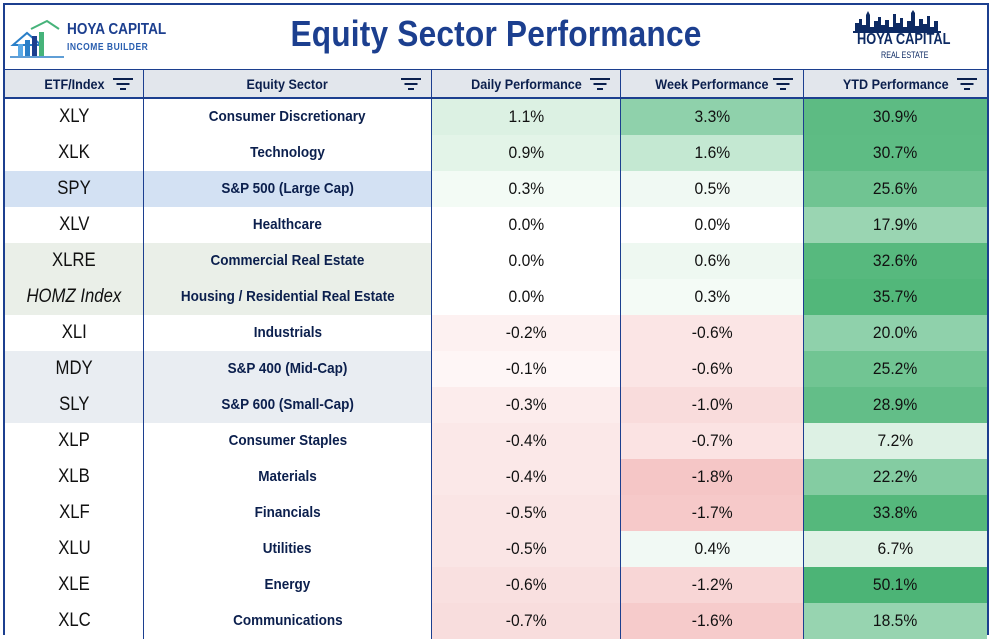  I want to click on daily-performance-cell: -0.7%, so click(526, 621).